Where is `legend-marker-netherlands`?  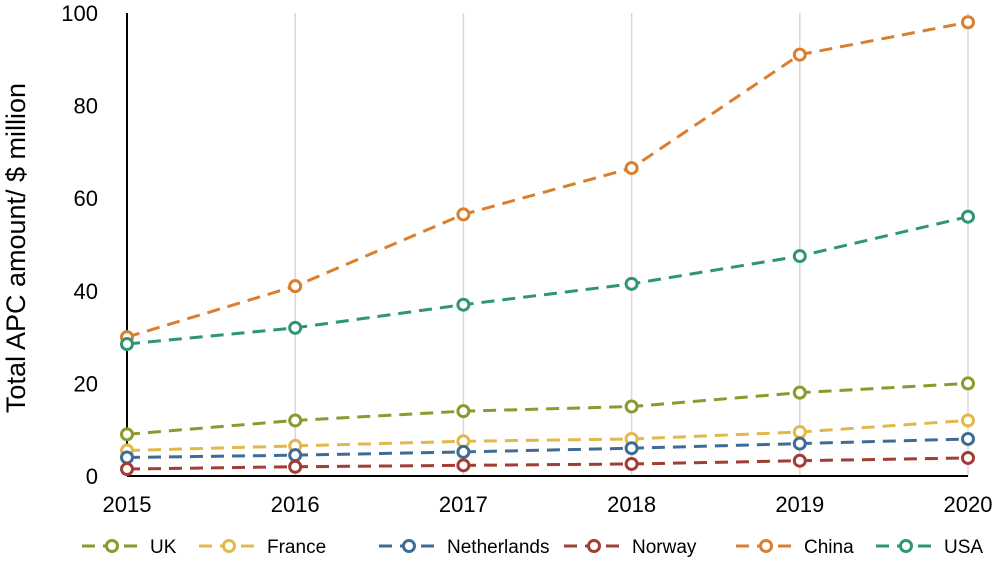
legend-marker-netherlands is located at coordinates (409, 546).